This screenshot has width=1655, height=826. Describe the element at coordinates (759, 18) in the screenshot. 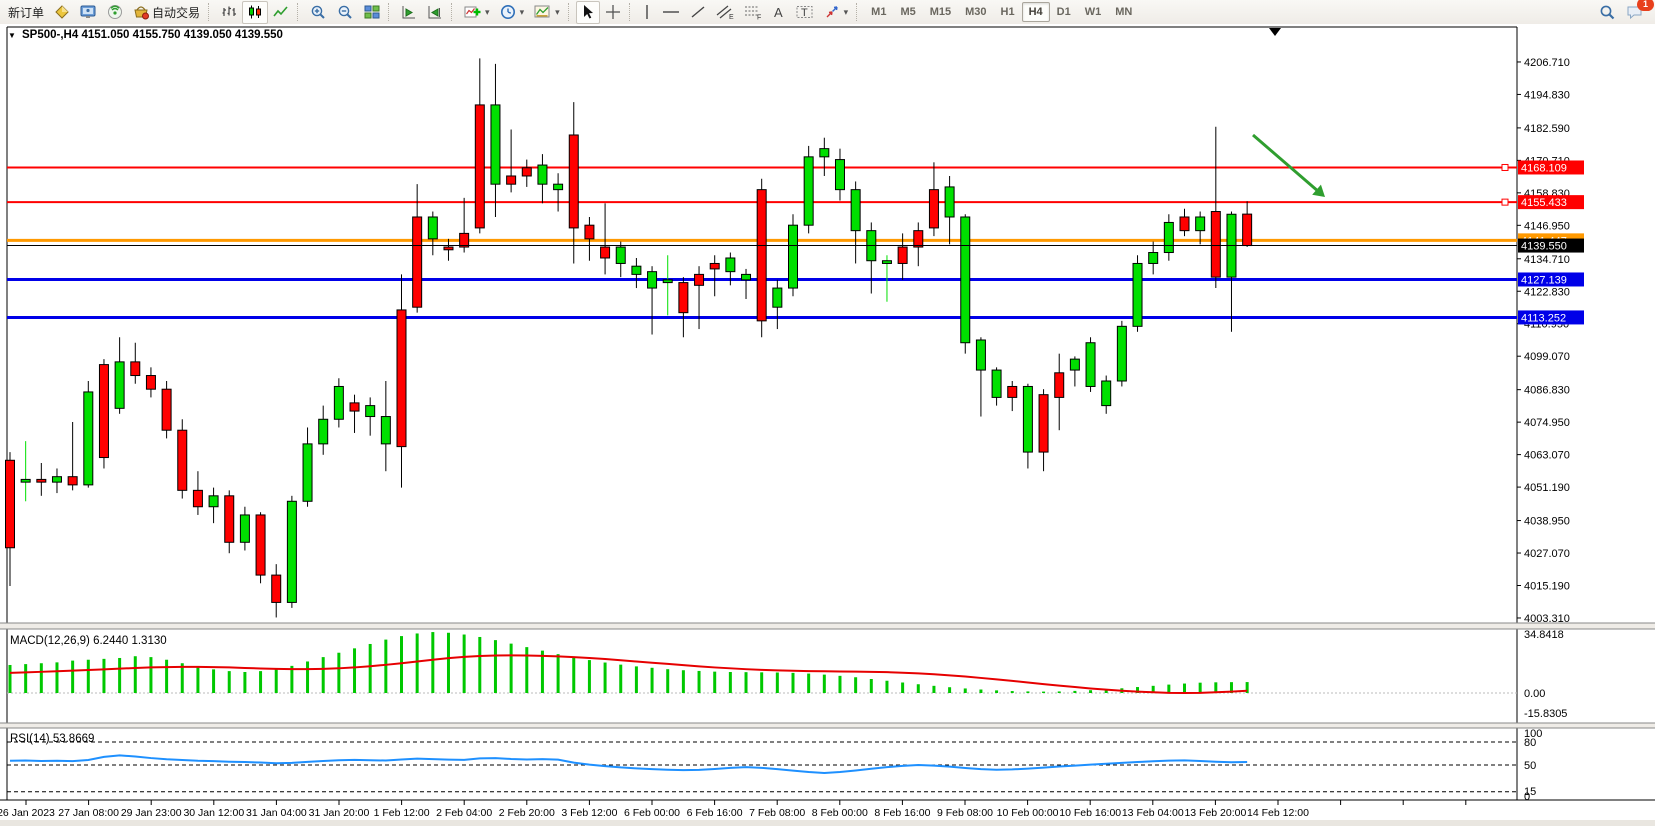

I see `svg-text: F` at that location.